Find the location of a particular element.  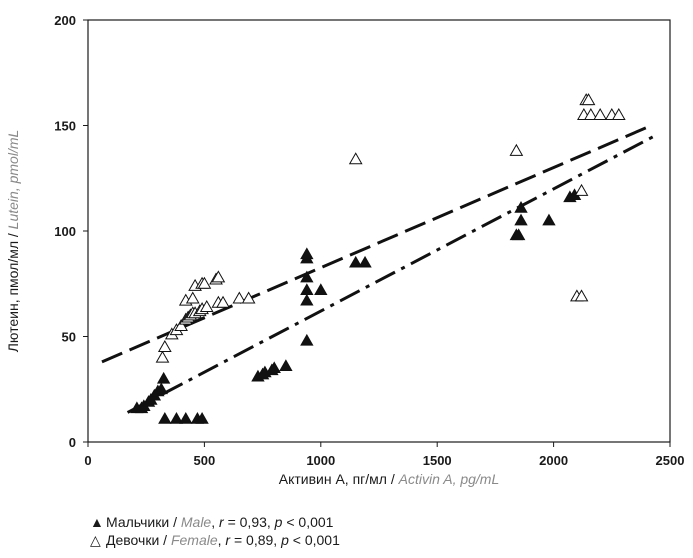

legend-stat-male: , r = 0,93, p < 0,001 is located at coordinates (272, 522).